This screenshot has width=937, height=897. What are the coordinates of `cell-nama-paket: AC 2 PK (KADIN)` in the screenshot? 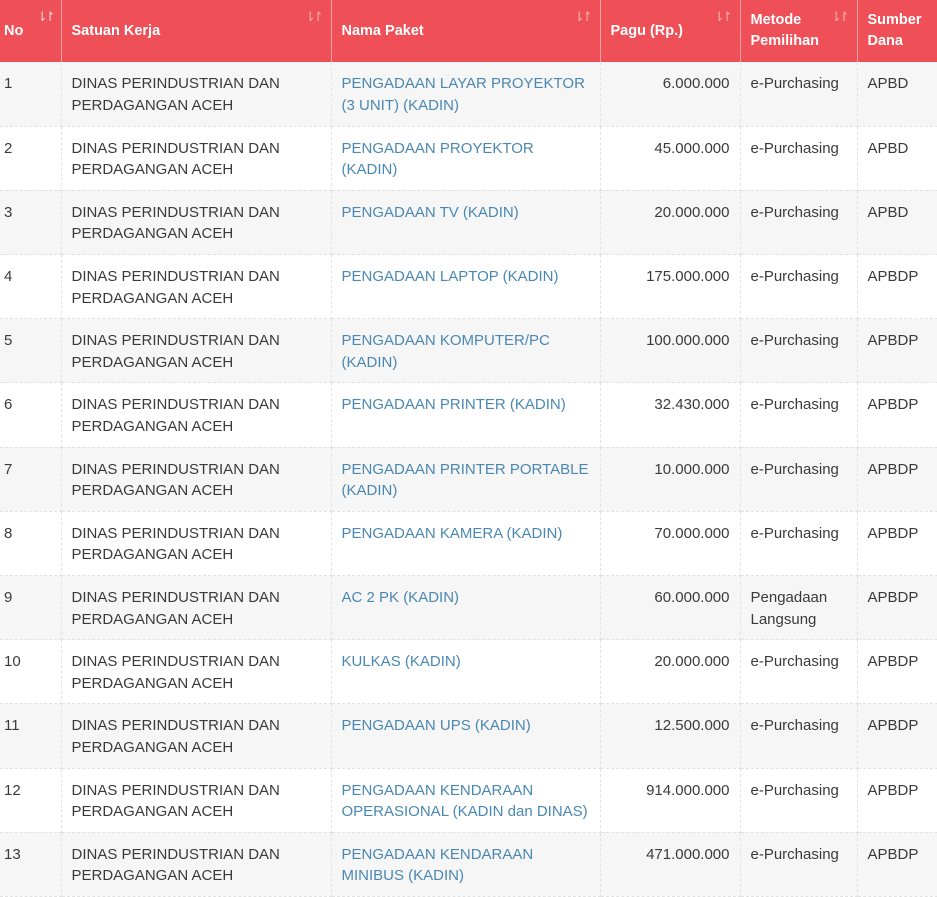 It's located at (466, 608).